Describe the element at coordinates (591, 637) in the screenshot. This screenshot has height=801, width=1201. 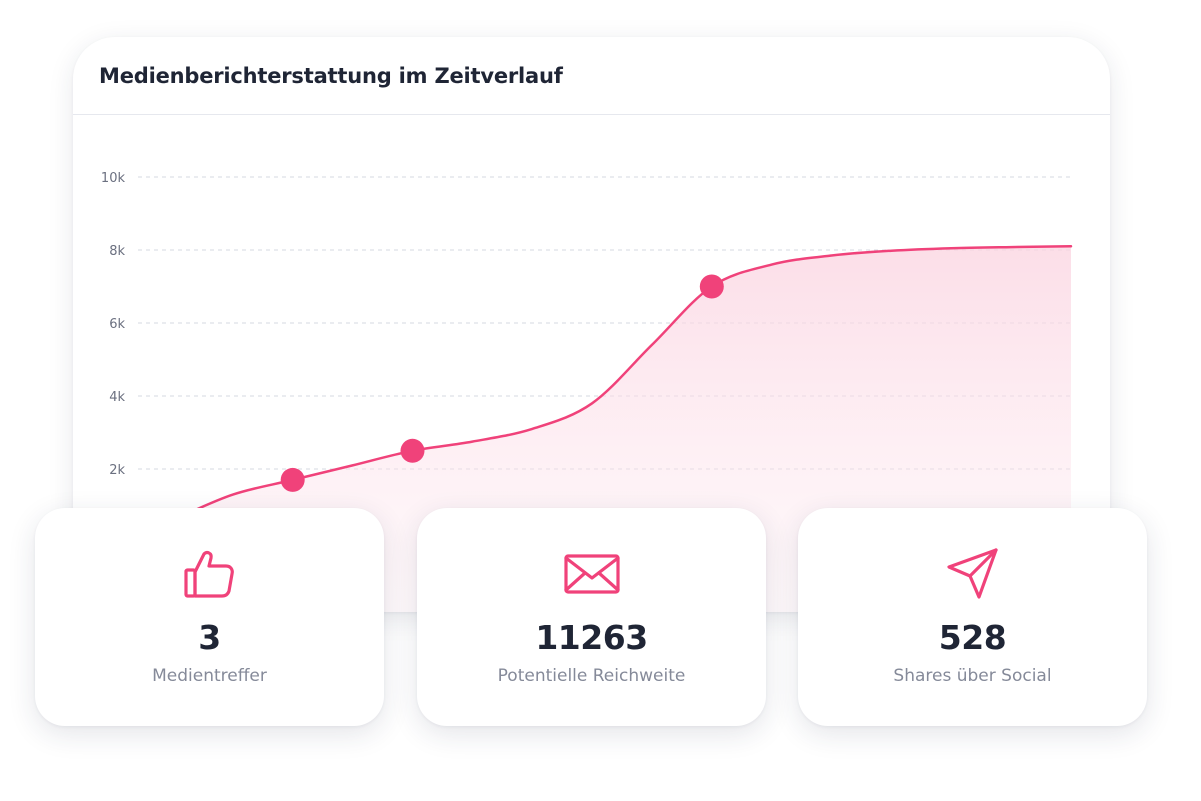
I see `stat-value: 11263` at that location.